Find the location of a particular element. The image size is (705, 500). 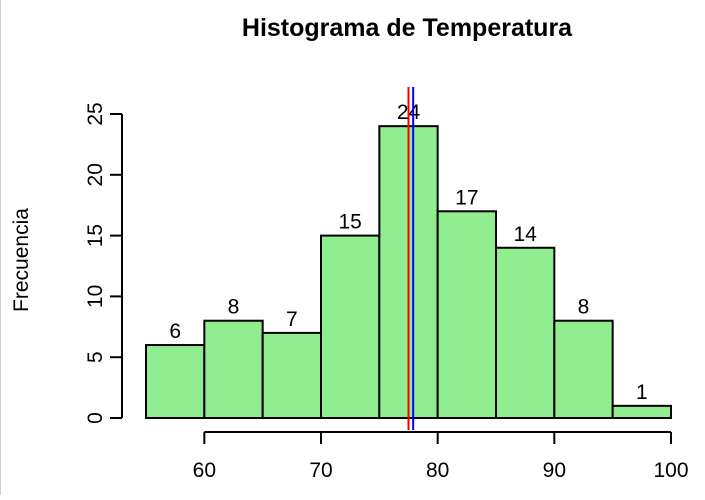

y-tick-label-0: 0 is located at coordinates (95, 418).